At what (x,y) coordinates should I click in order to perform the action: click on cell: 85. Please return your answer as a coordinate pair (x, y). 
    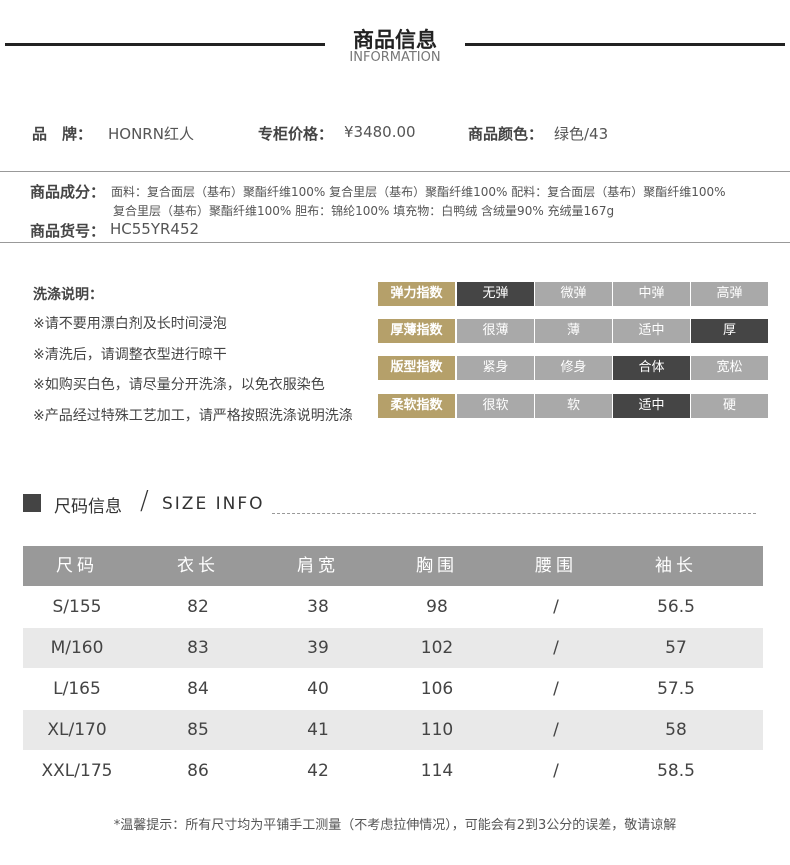
    Looking at the image, I should click on (198, 730).